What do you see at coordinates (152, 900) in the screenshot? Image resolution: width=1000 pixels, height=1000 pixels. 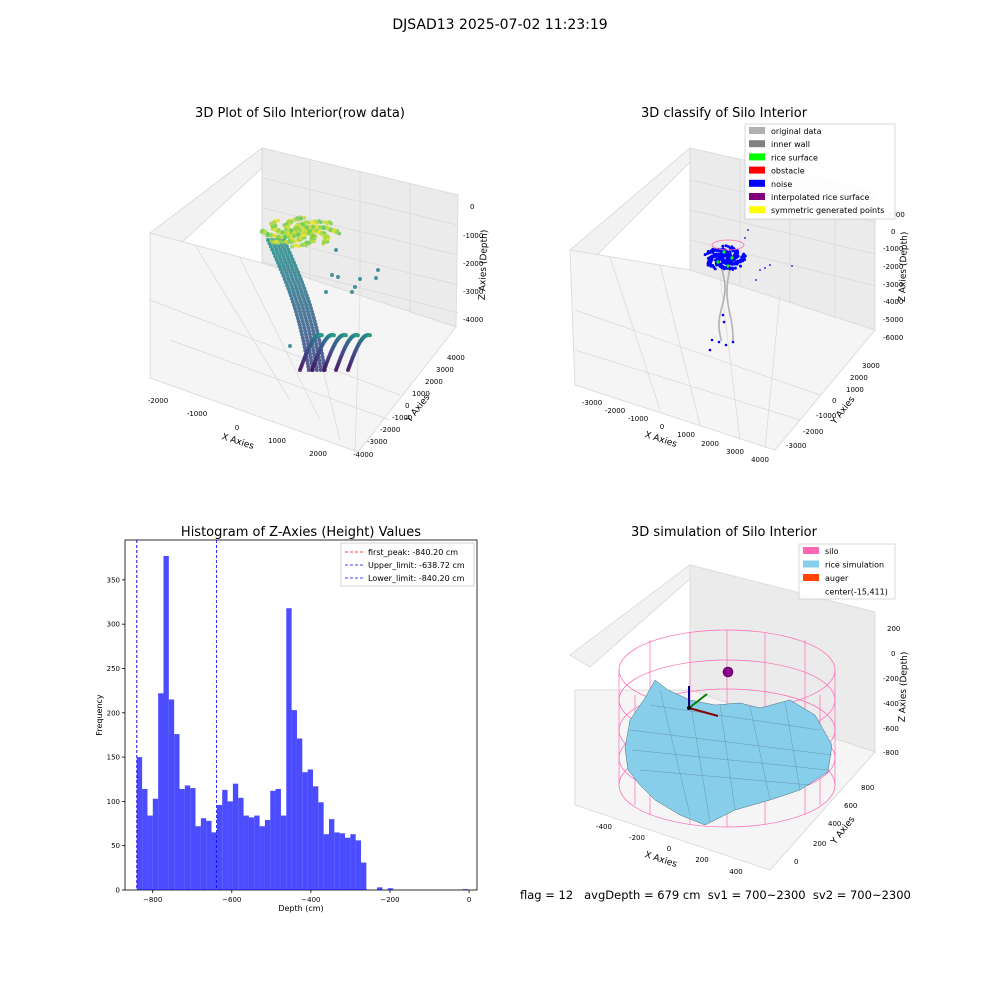 I see `x-tick-label: −800` at bounding box center [152, 900].